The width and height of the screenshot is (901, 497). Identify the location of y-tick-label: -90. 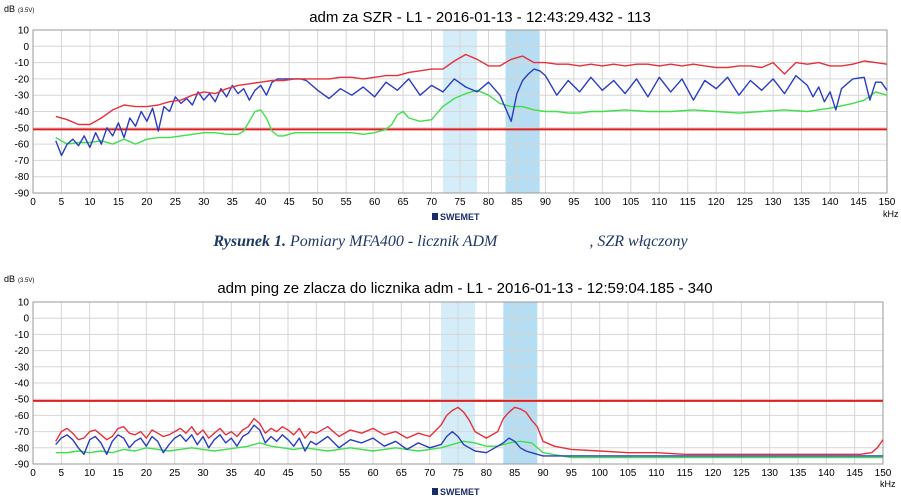
(22, 194).